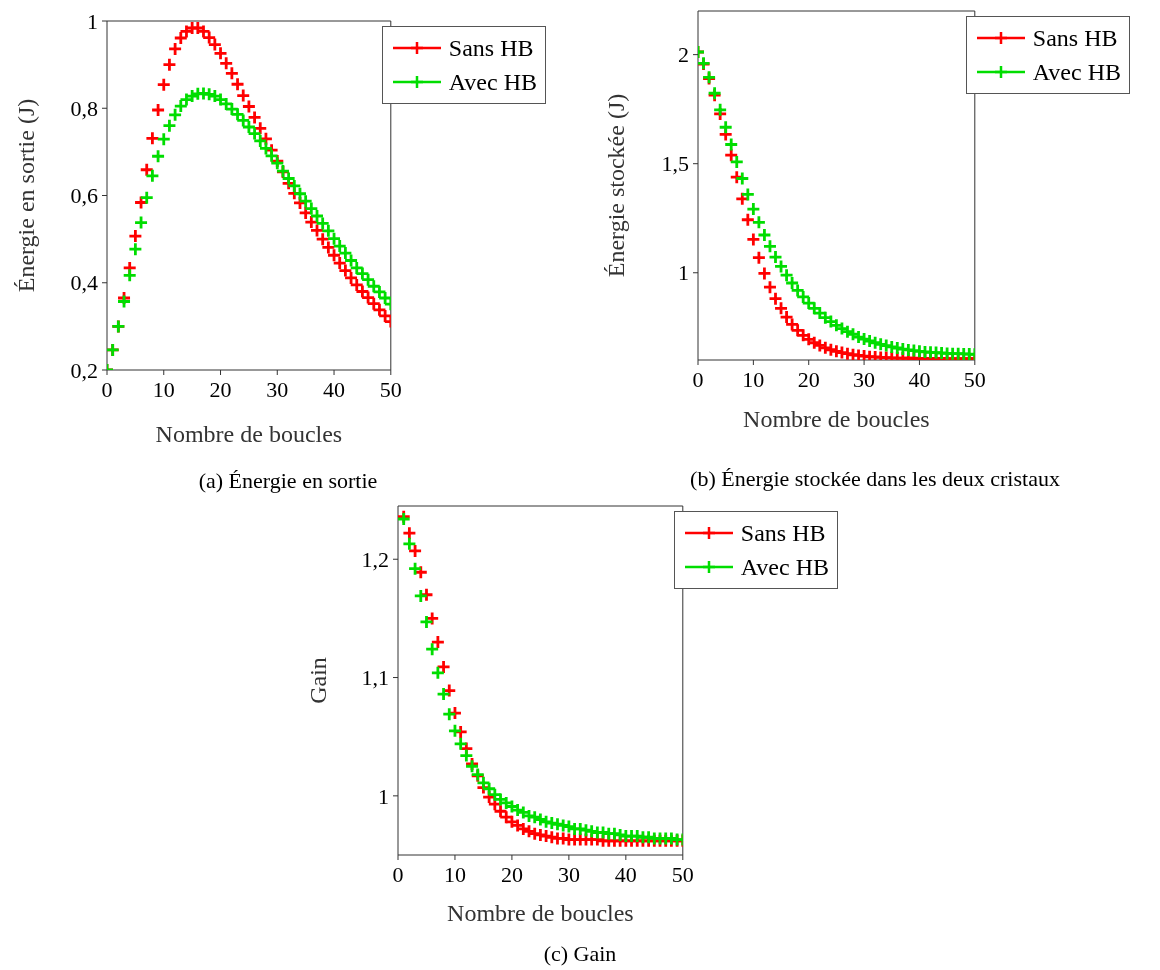 This screenshot has width=1160, height=970. What do you see at coordinates (375, 559) in the screenshot?
I see `y-tick-label: 1,2` at bounding box center [375, 559].